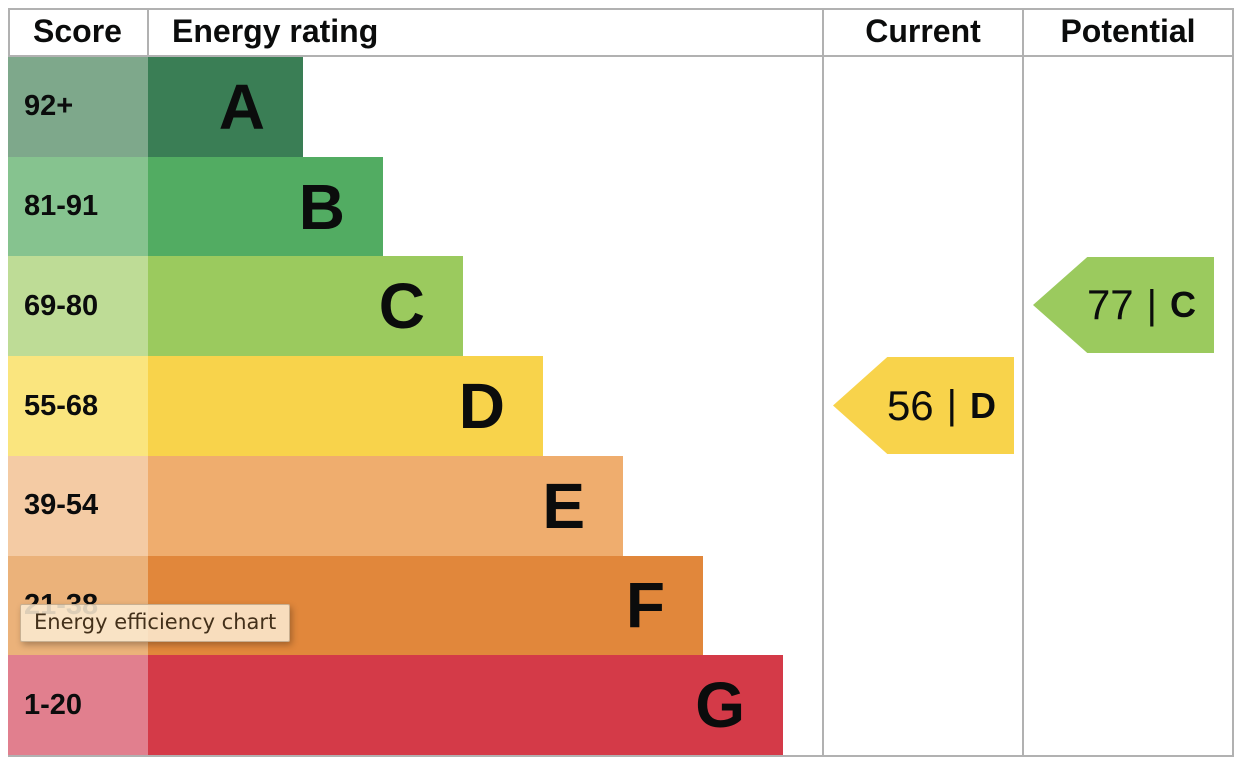 The image size is (1240, 764). What do you see at coordinates (401, 306) in the screenshot?
I see `band-letter-c: C` at bounding box center [401, 306].